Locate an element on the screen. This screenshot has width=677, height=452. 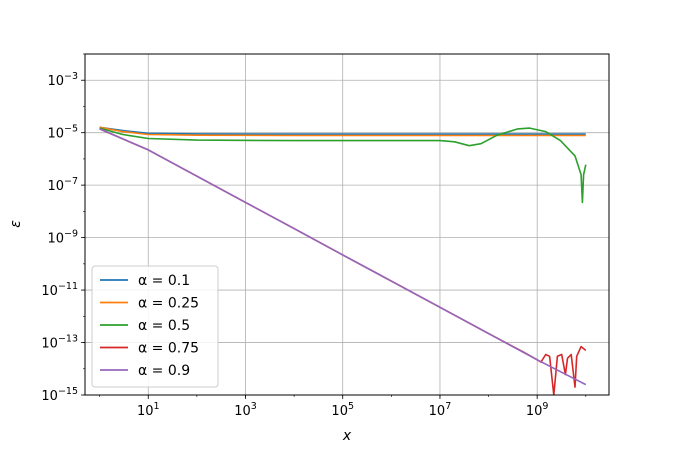
x-tick-label: 10⁹ is located at coordinates (537, 410).